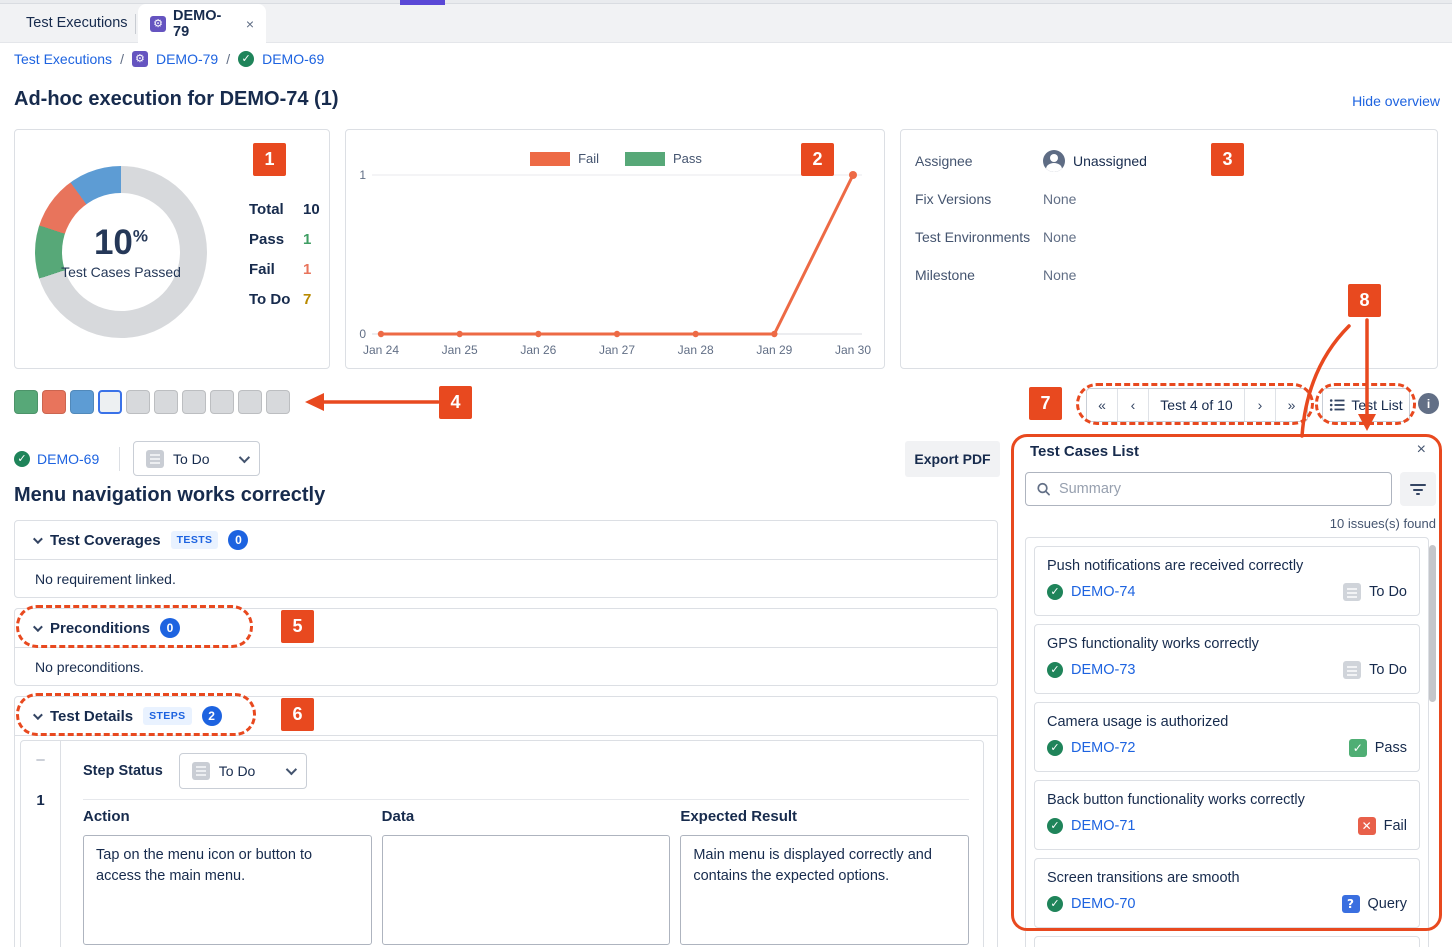 The width and height of the screenshot is (1452, 947). Describe the element at coordinates (739, 816) in the screenshot. I see `expected-result-header: Expected Result` at that location.